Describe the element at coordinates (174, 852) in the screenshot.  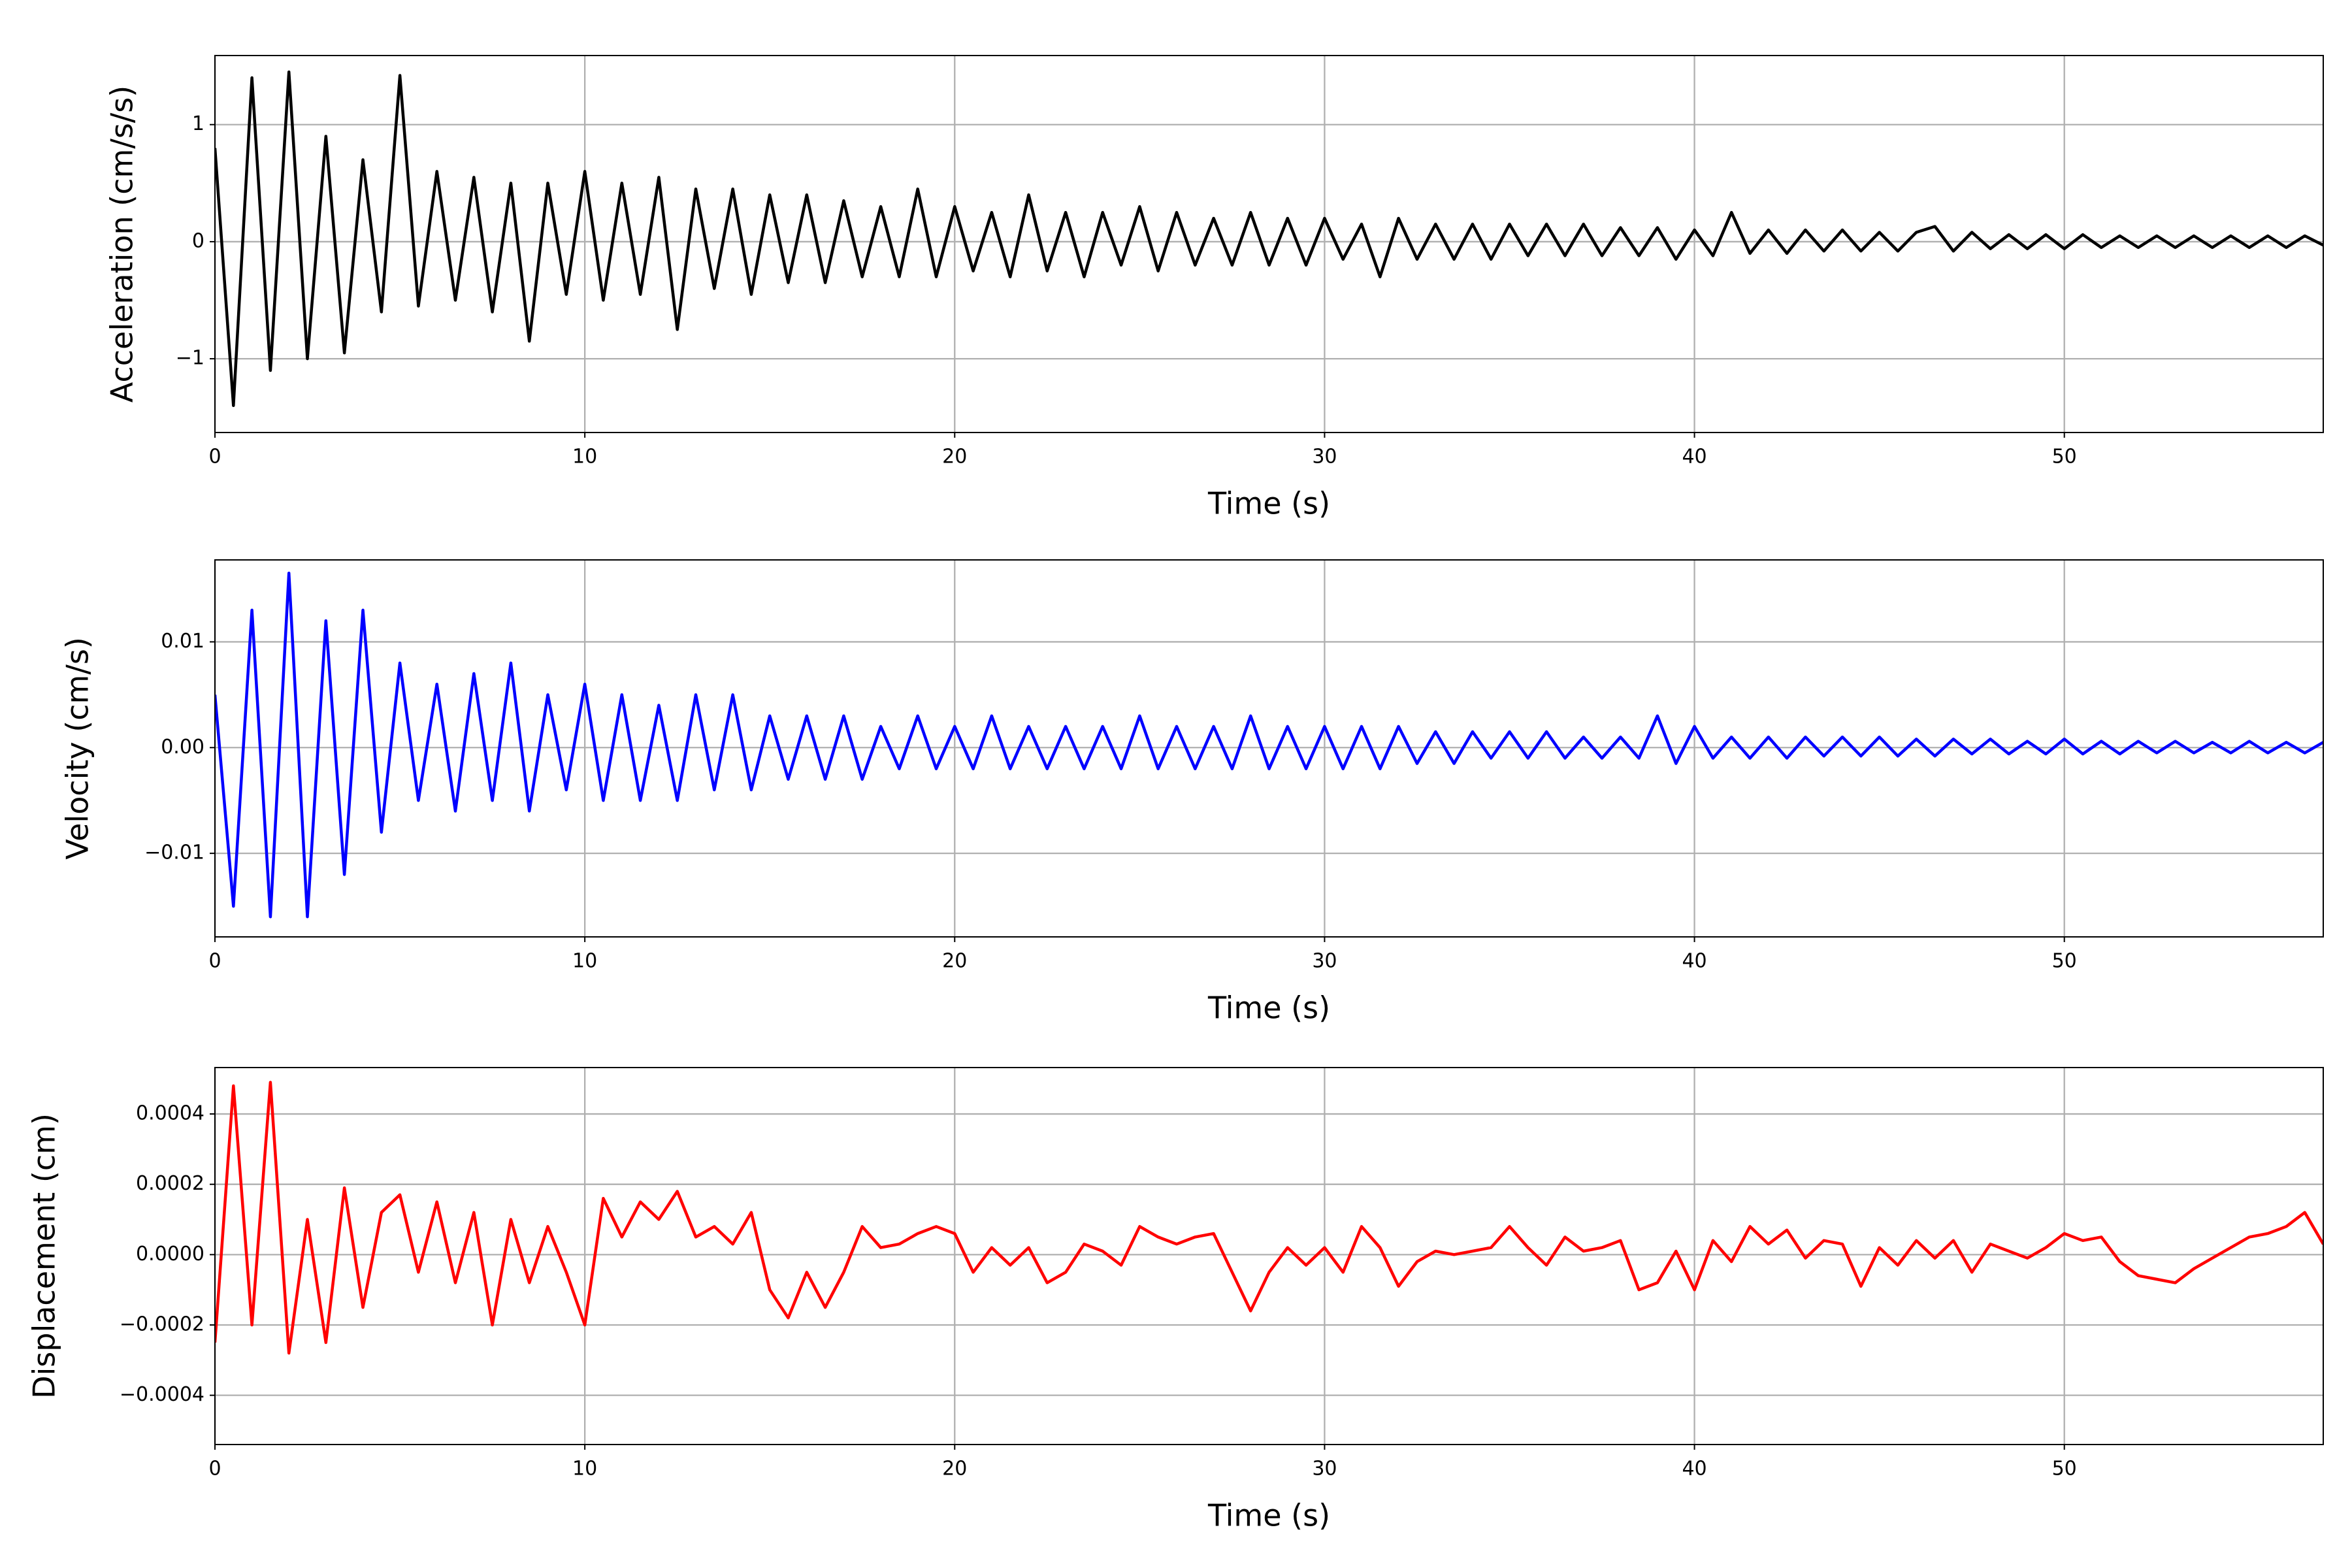
I see `y-tick-label: −0.01` at that location.